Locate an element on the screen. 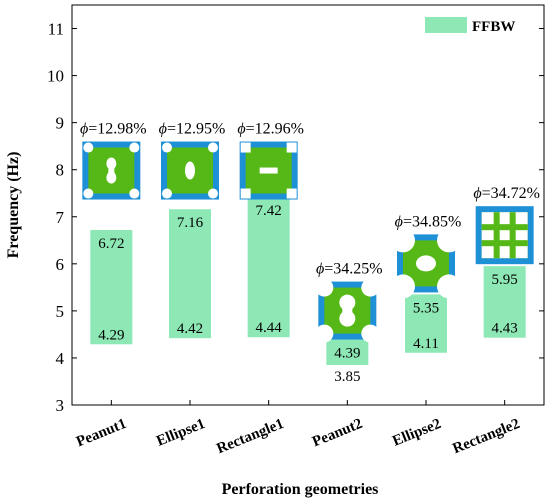 This screenshot has width=550, height=501. porosity-label: ϕ=34.25% is located at coordinates (349, 269).